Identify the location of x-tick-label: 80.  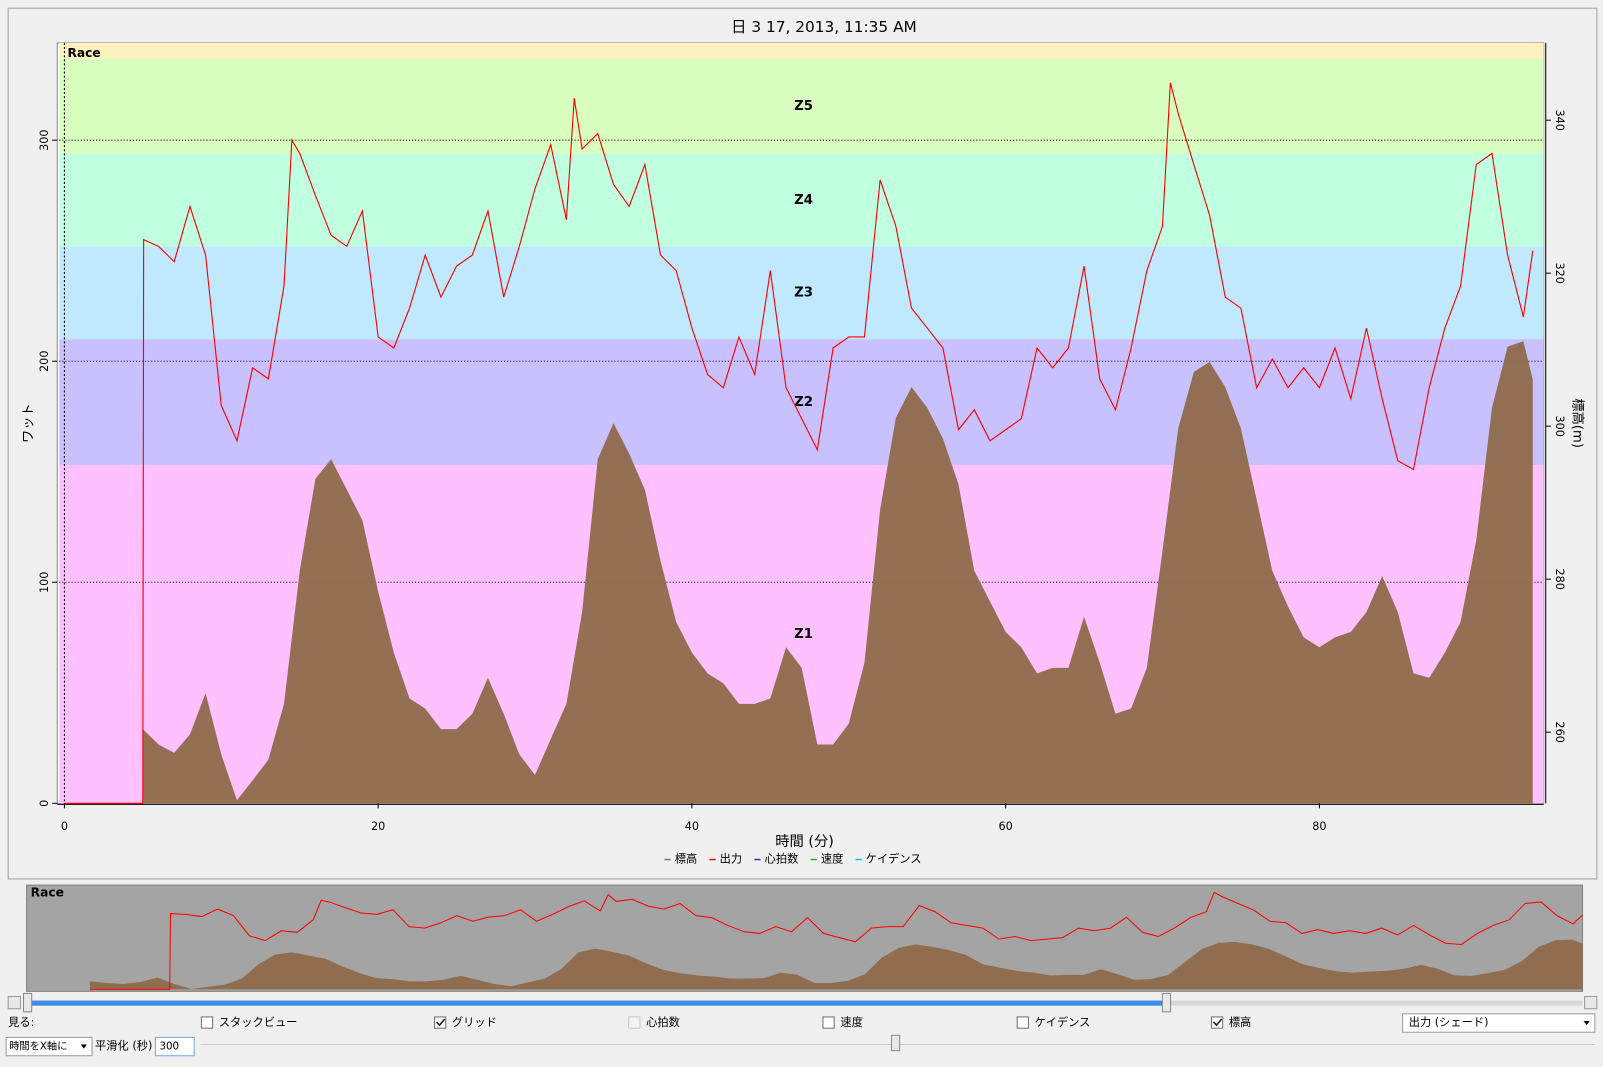
(1319, 826).